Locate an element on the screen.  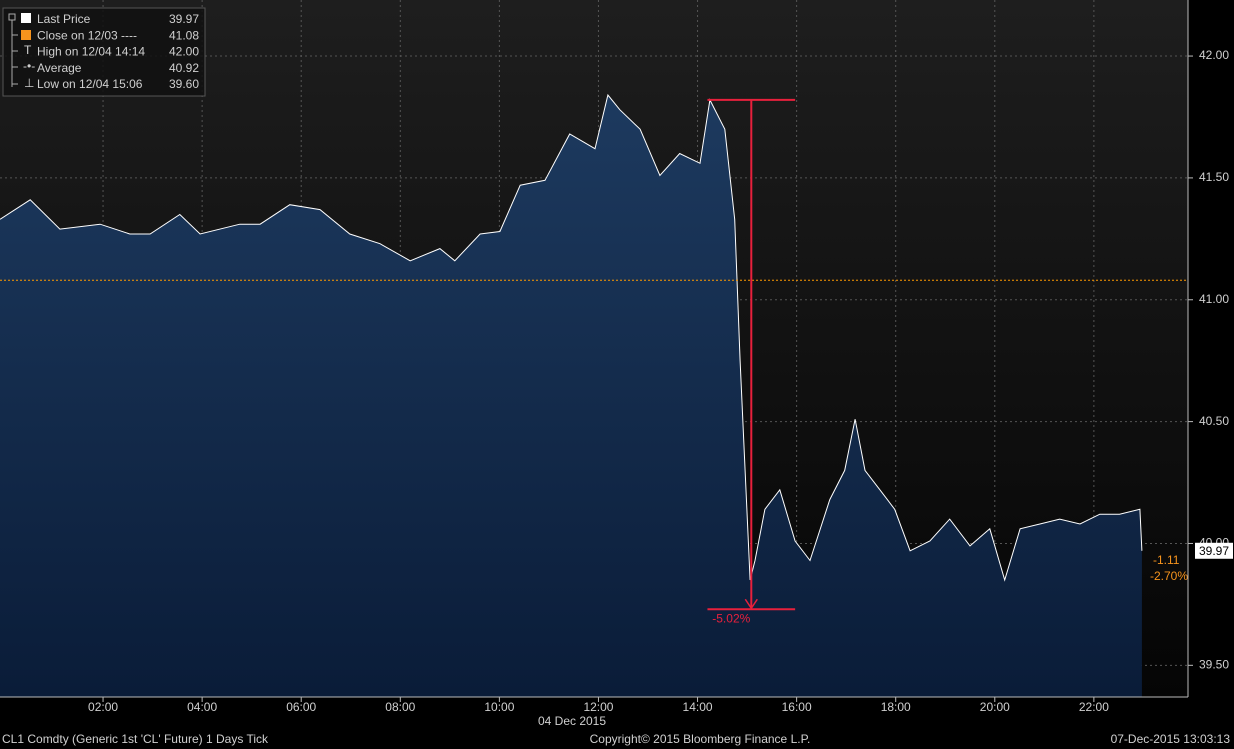
legend-box is located at coordinates (104, 52).